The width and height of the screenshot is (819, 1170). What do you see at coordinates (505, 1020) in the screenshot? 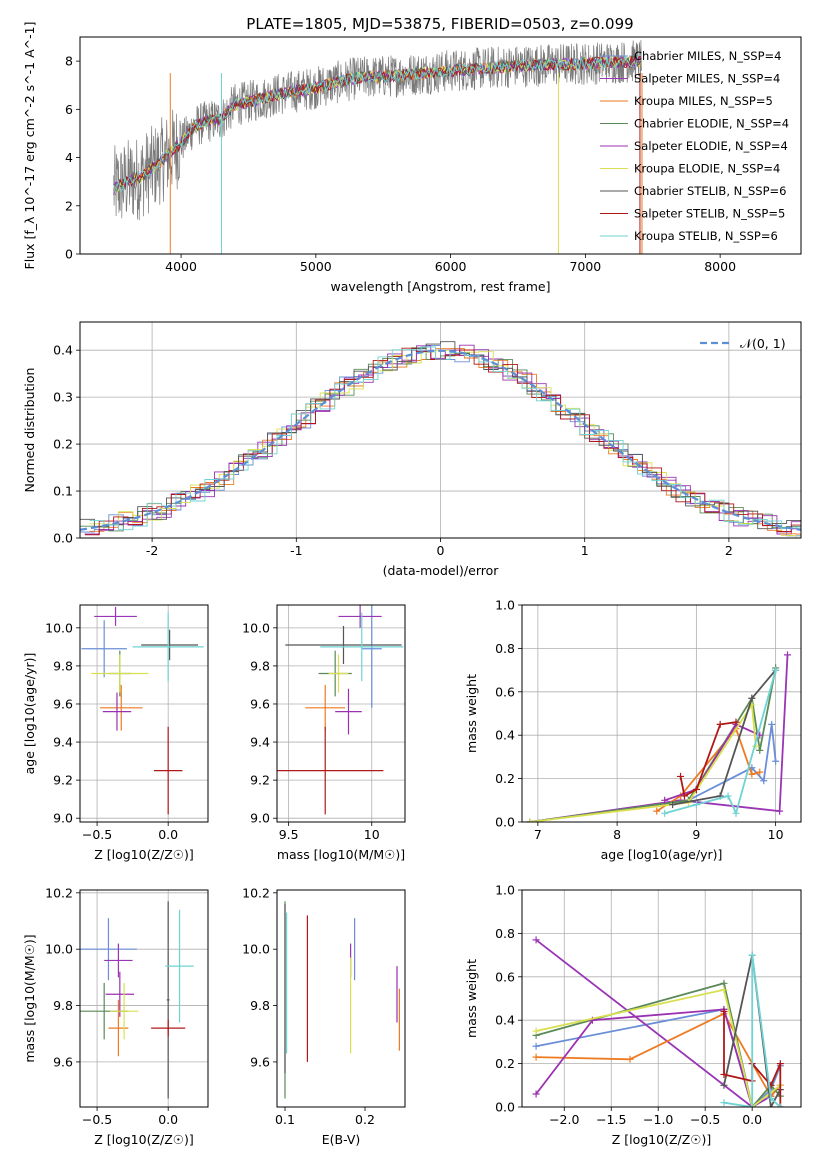
I see `y-tick-label: 0.4` at bounding box center [505, 1020].